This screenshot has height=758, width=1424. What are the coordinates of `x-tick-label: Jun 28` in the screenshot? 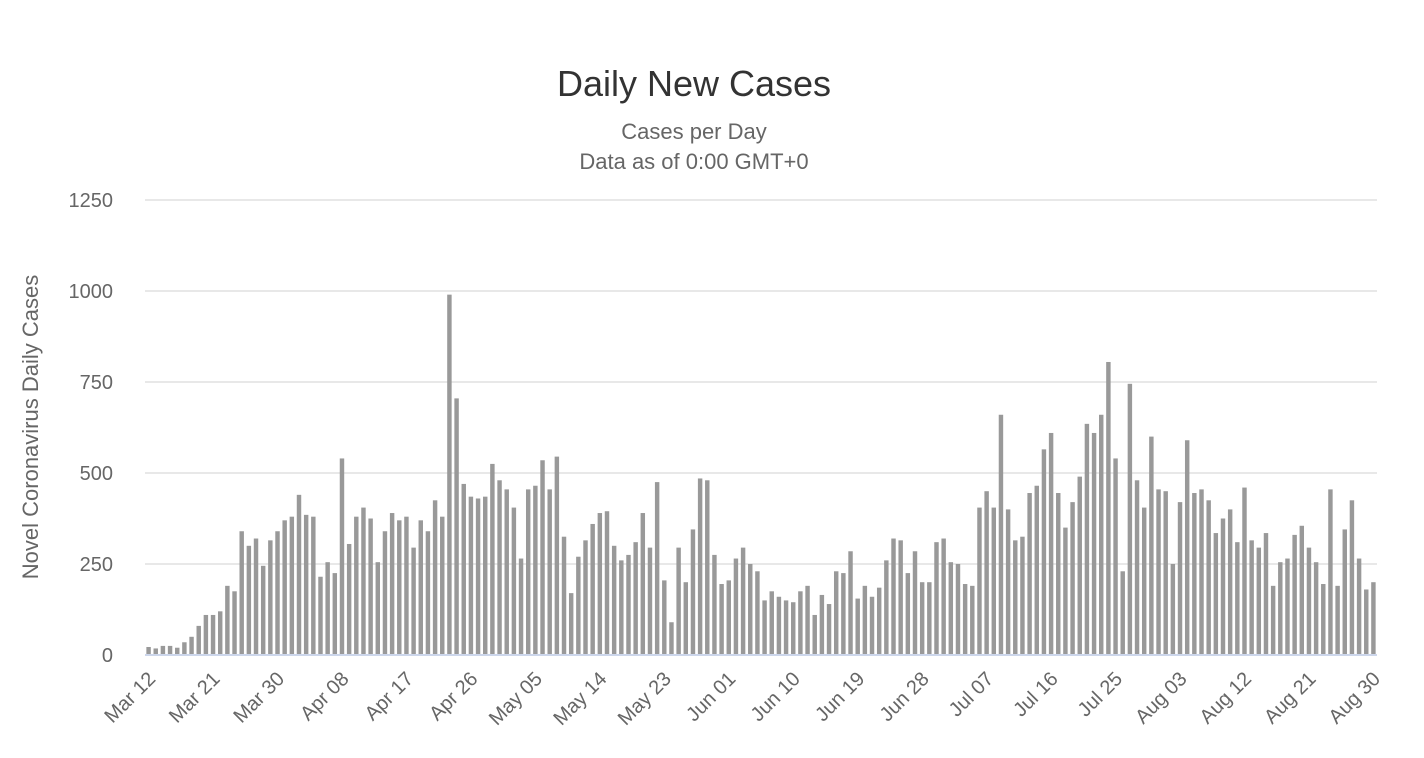 It's located at (905, 697).